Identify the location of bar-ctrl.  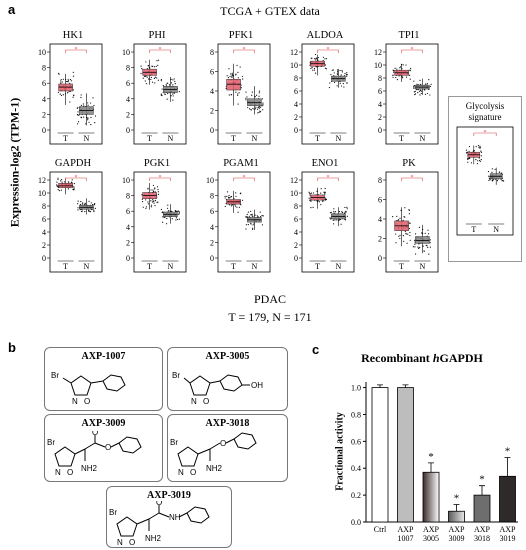
(380, 455).